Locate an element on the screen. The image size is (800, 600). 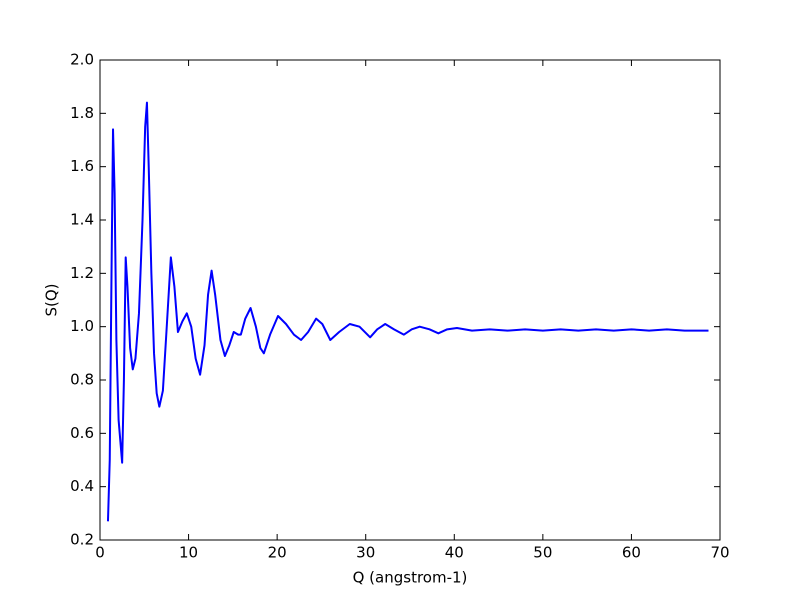
x-tick-label: 60 is located at coordinates (631, 553).